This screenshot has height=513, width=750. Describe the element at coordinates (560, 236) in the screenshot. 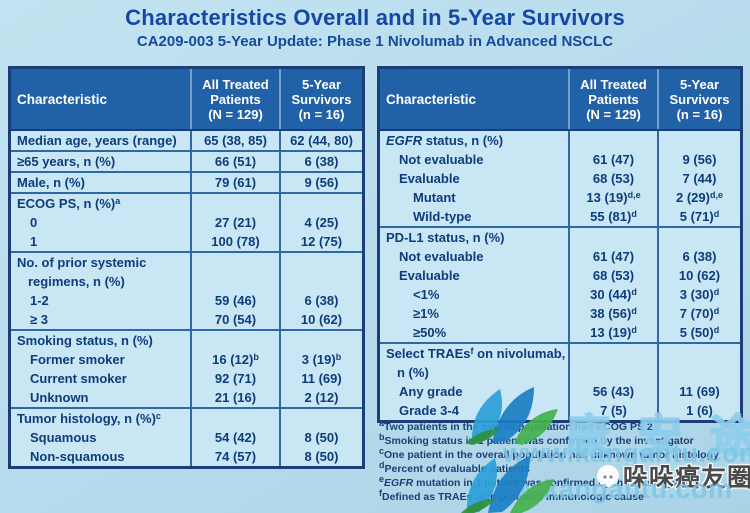

I see `table-row: PD-L1 status, n (%)` at that location.